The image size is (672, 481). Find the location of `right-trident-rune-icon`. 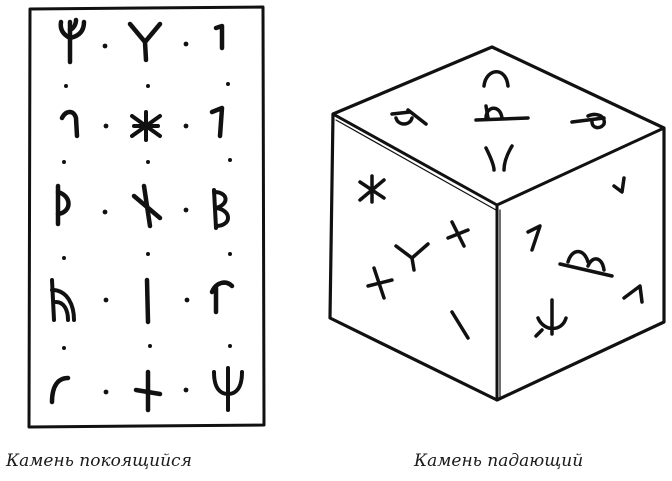

right-trident-rune-icon is located at coordinates (551, 318).